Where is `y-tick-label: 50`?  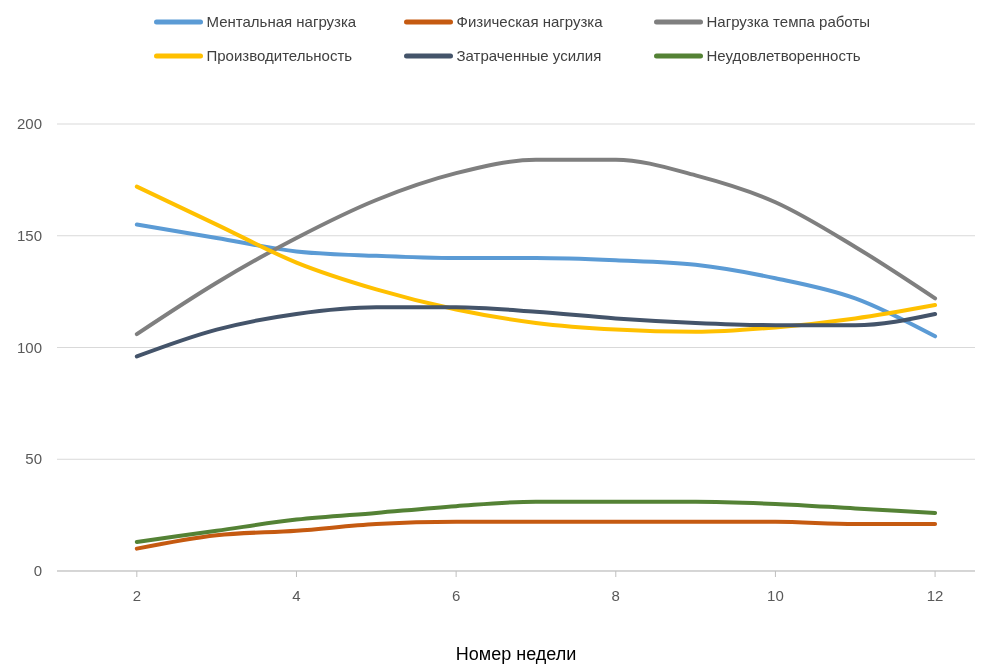
y-tick-label: 50 is located at coordinates (33, 459).